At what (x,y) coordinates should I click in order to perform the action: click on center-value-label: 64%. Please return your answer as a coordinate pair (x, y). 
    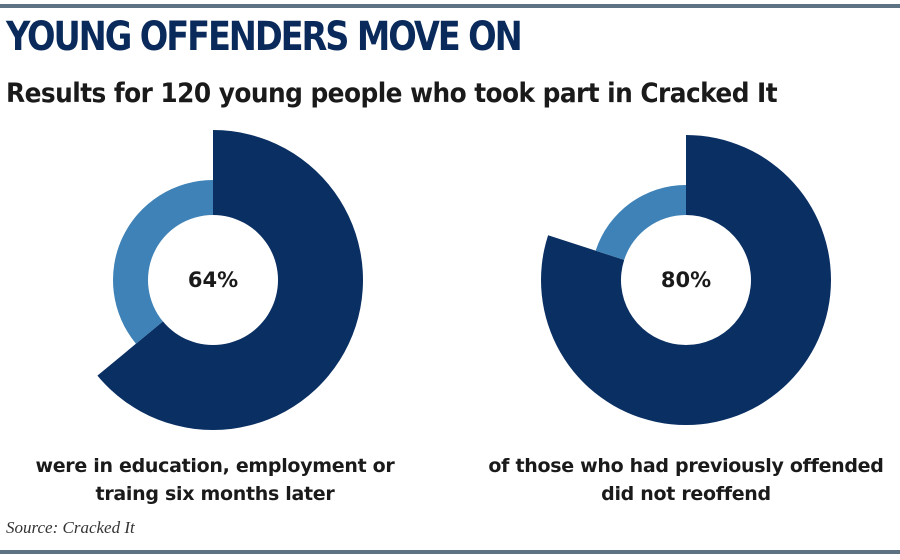
    Looking at the image, I should click on (213, 280).